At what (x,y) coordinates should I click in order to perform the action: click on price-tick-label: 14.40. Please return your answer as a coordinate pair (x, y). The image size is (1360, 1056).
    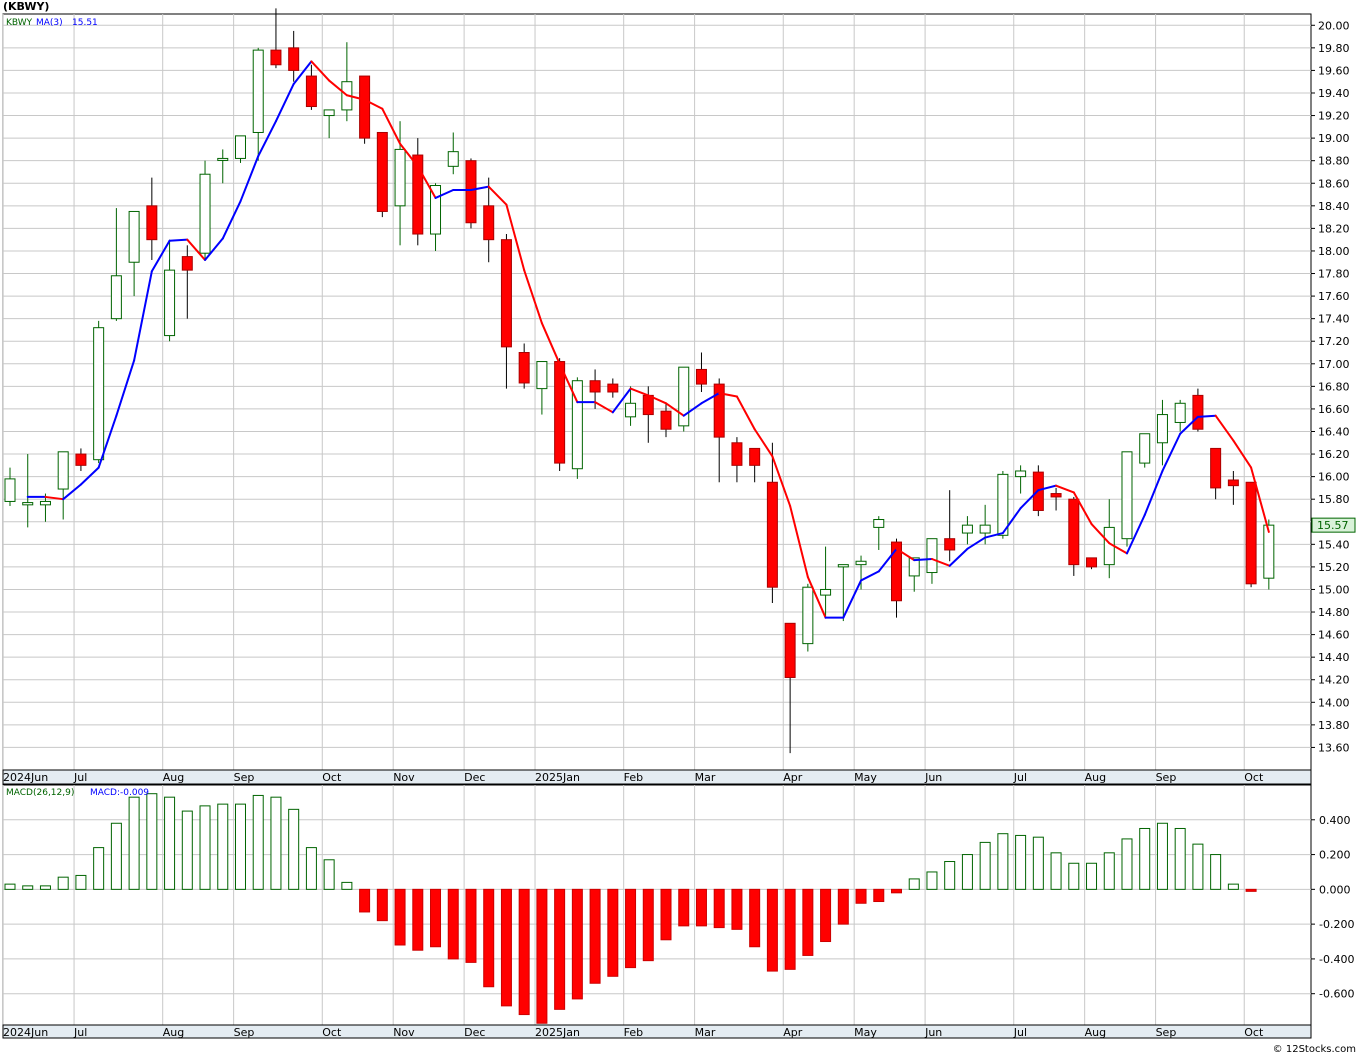
    Looking at the image, I should click on (1334, 657).